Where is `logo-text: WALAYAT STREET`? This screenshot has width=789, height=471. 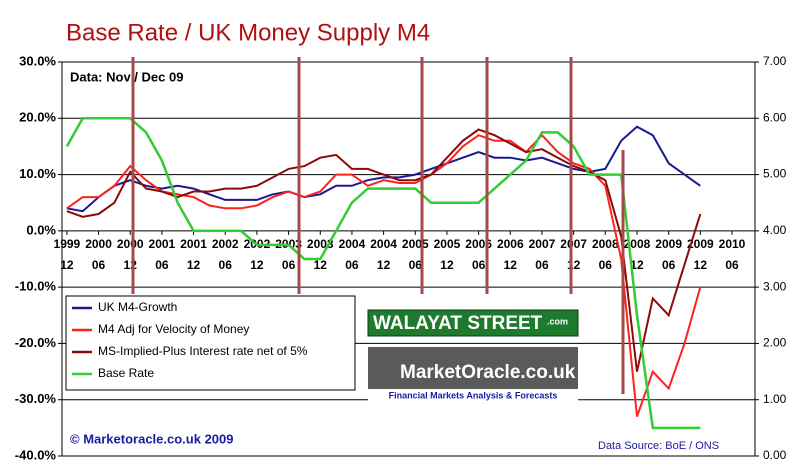
logo-text: WALAYAT STREET is located at coordinates (458, 323).